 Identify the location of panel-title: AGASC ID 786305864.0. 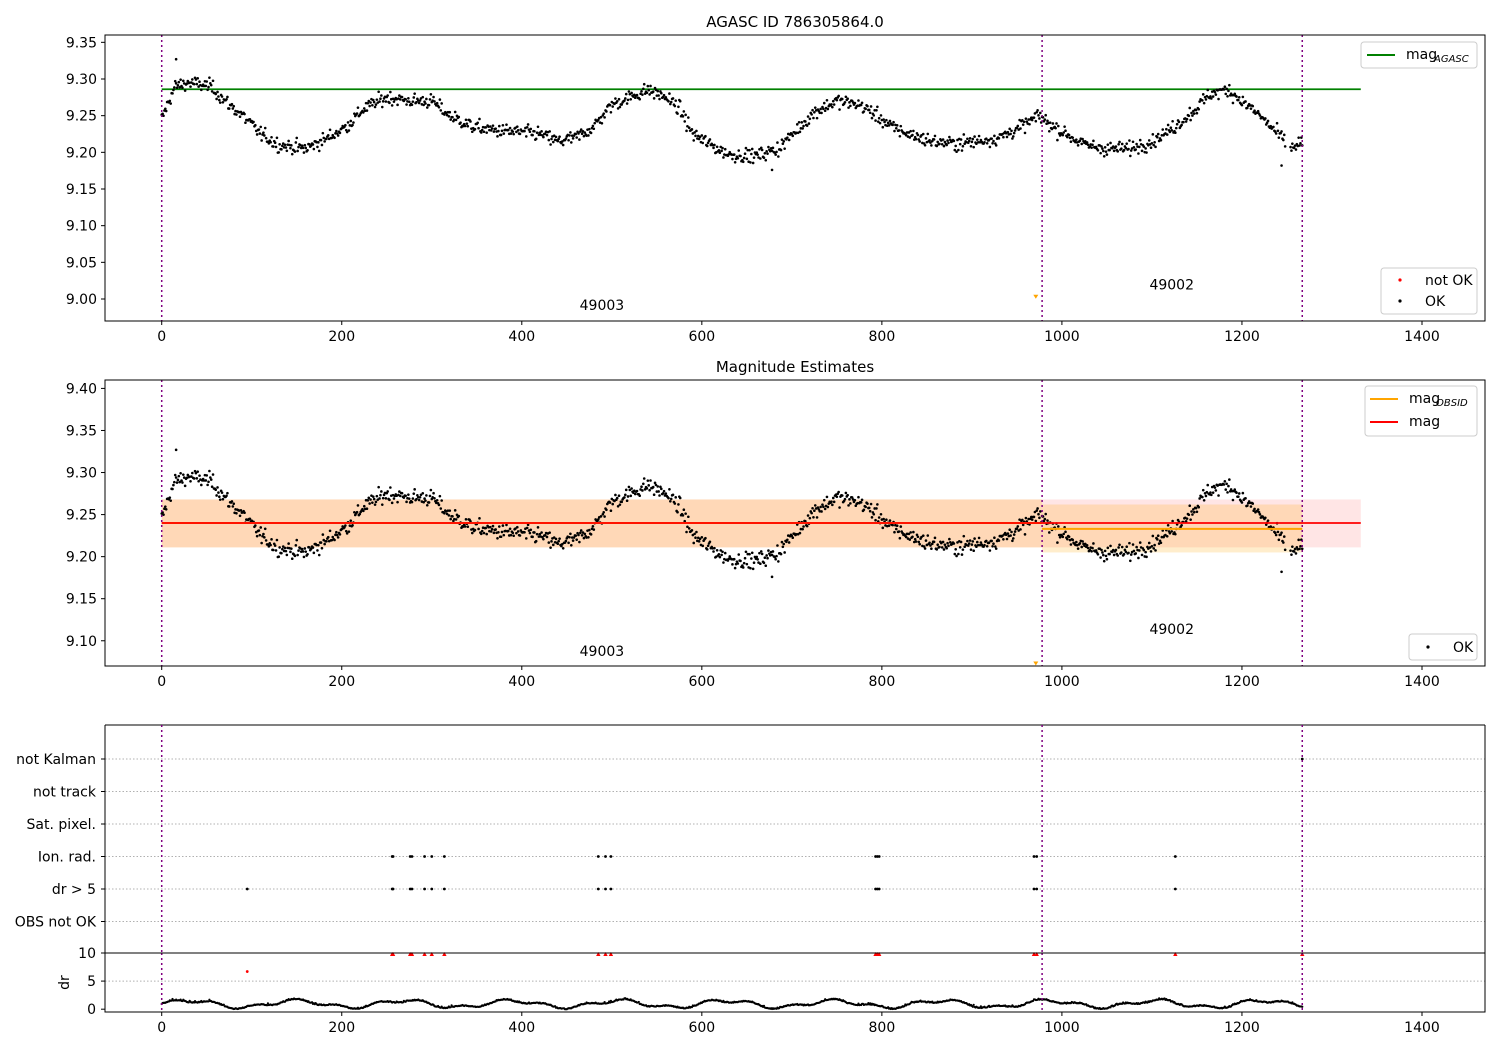
(795, 22).